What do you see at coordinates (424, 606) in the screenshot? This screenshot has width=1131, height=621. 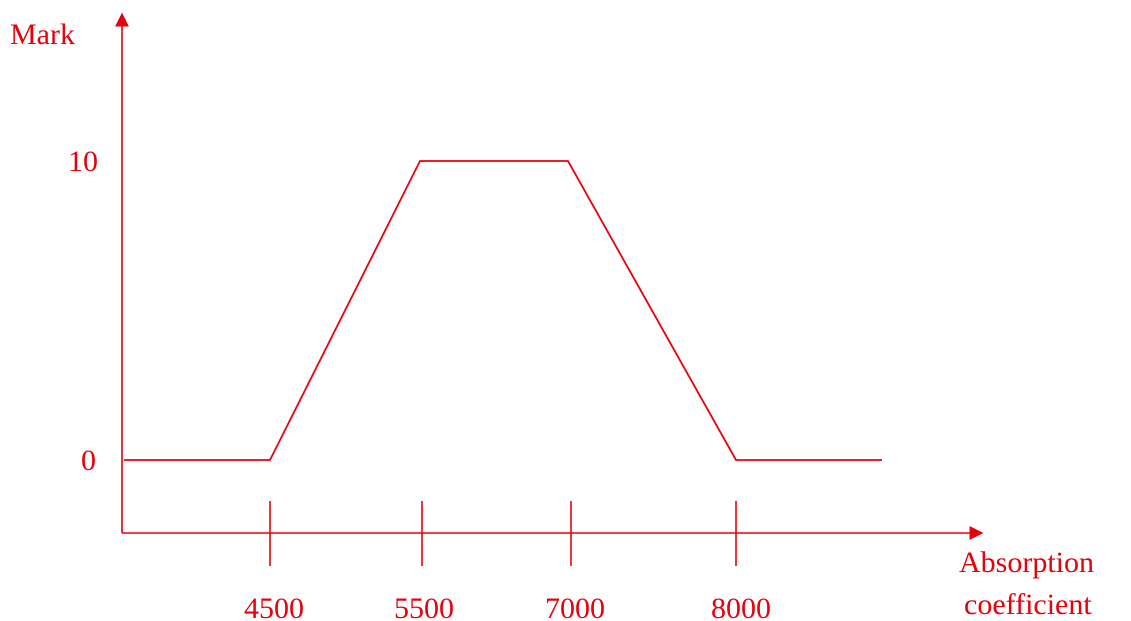 I see `x-tick-label-5500: 5500` at bounding box center [424, 606].